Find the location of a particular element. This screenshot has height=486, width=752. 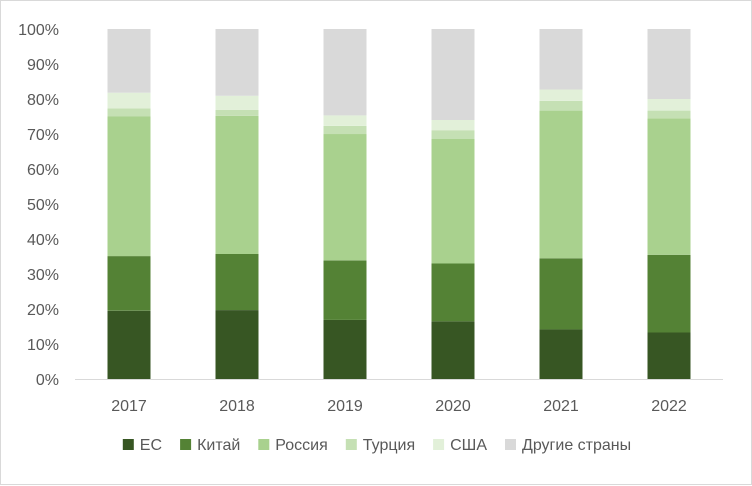

legend-label: Китай is located at coordinates (218, 445).